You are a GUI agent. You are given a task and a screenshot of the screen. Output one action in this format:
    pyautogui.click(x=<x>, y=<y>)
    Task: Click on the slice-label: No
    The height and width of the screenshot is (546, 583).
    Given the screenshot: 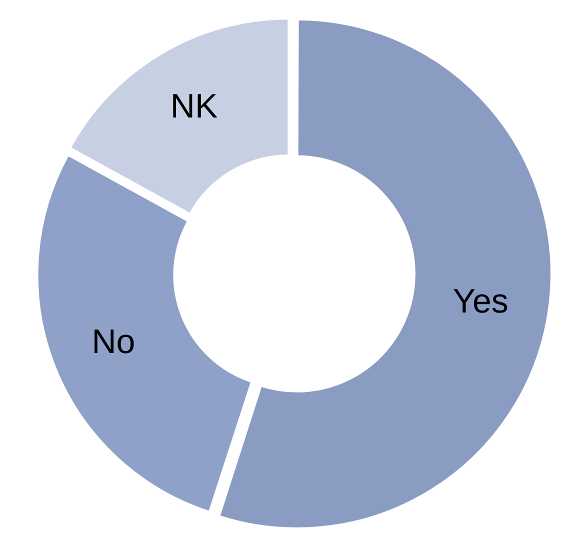 What is the action you would take?
    pyautogui.click(x=114, y=341)
    